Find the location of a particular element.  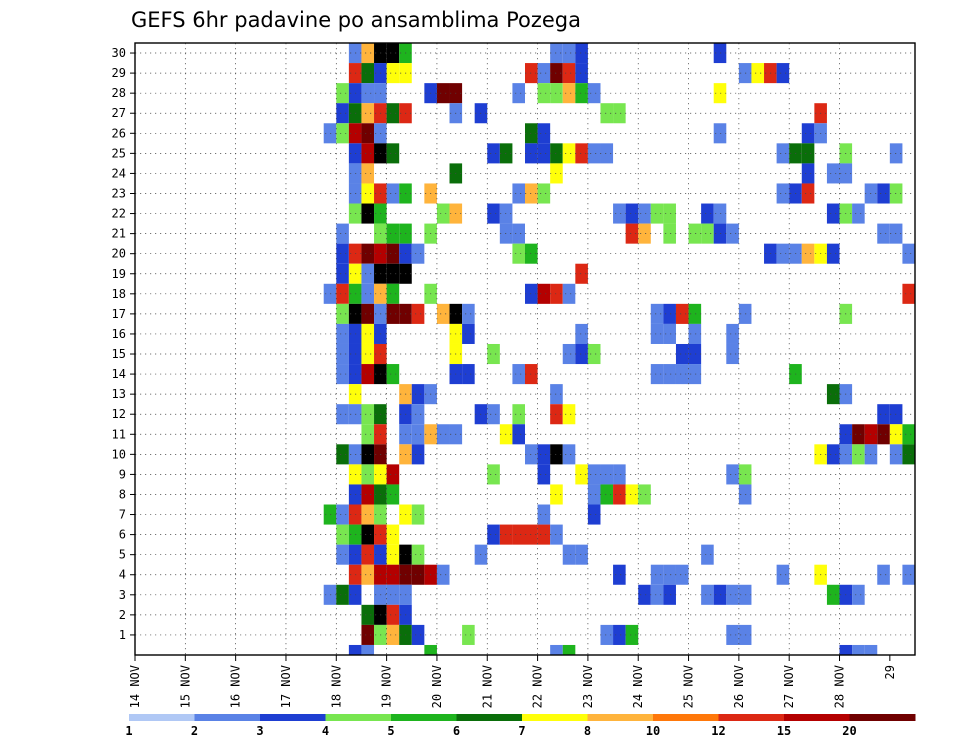

x-tick-label: 26 NOV is located at coordinates (739, 686).